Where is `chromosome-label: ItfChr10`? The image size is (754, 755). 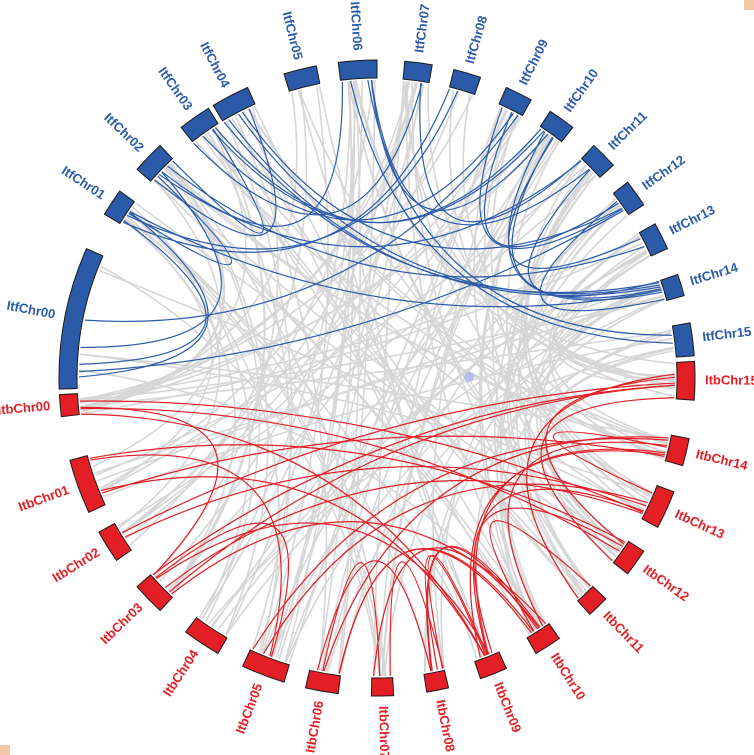 chromosome-label: ItfChr10 is located at coordinates (580, 90).